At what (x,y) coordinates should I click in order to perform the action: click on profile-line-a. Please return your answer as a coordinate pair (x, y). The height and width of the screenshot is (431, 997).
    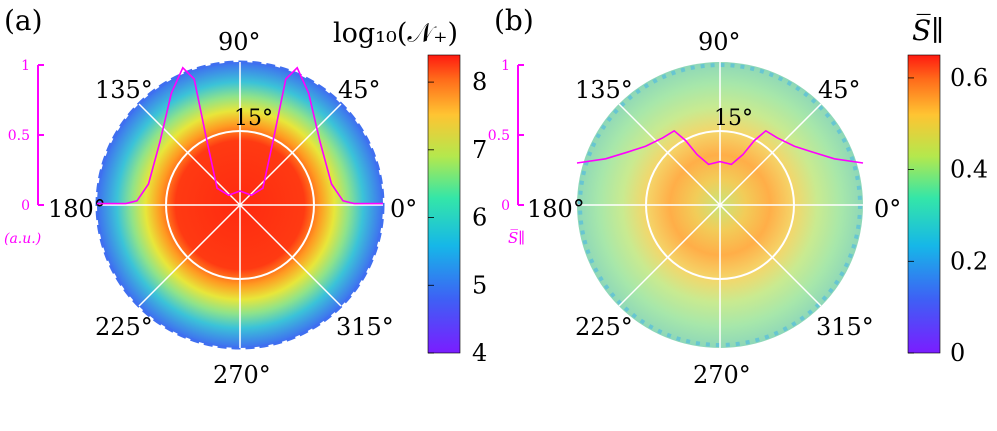
    Looking at the image, I should click on (240, 135).